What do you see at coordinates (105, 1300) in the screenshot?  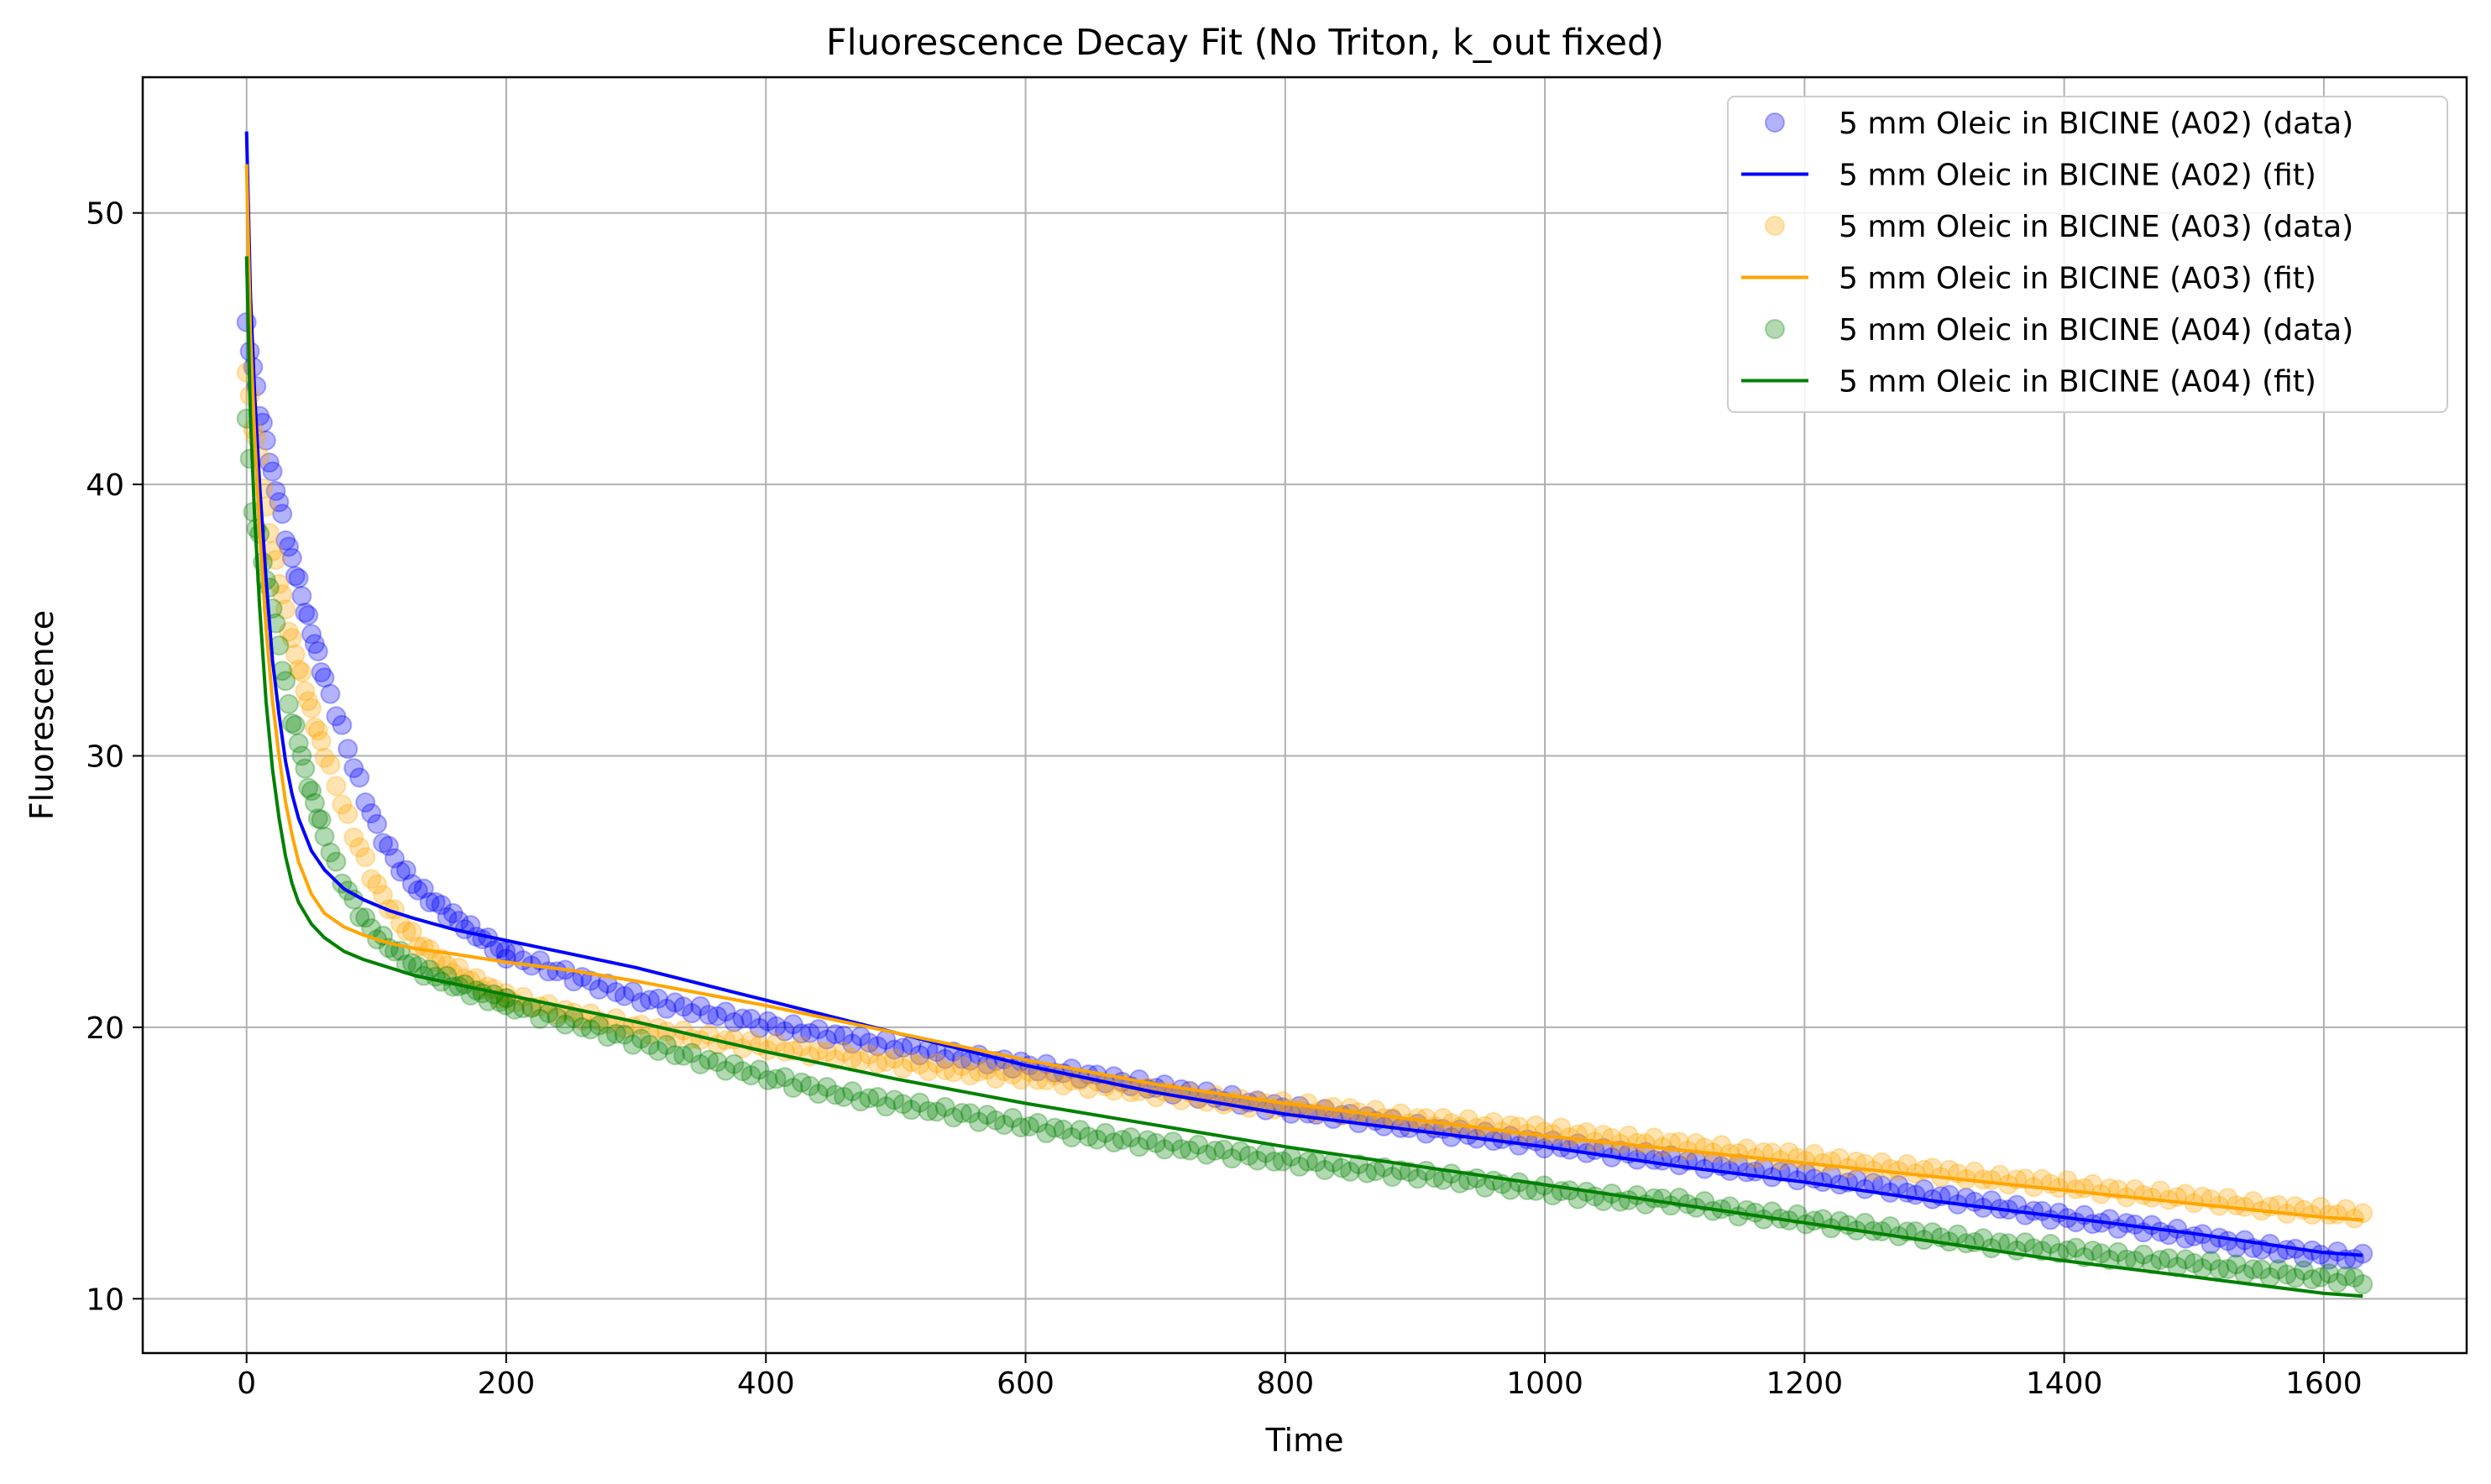 I see `y-tick-label: 10` at bounding box center [105, 1300].